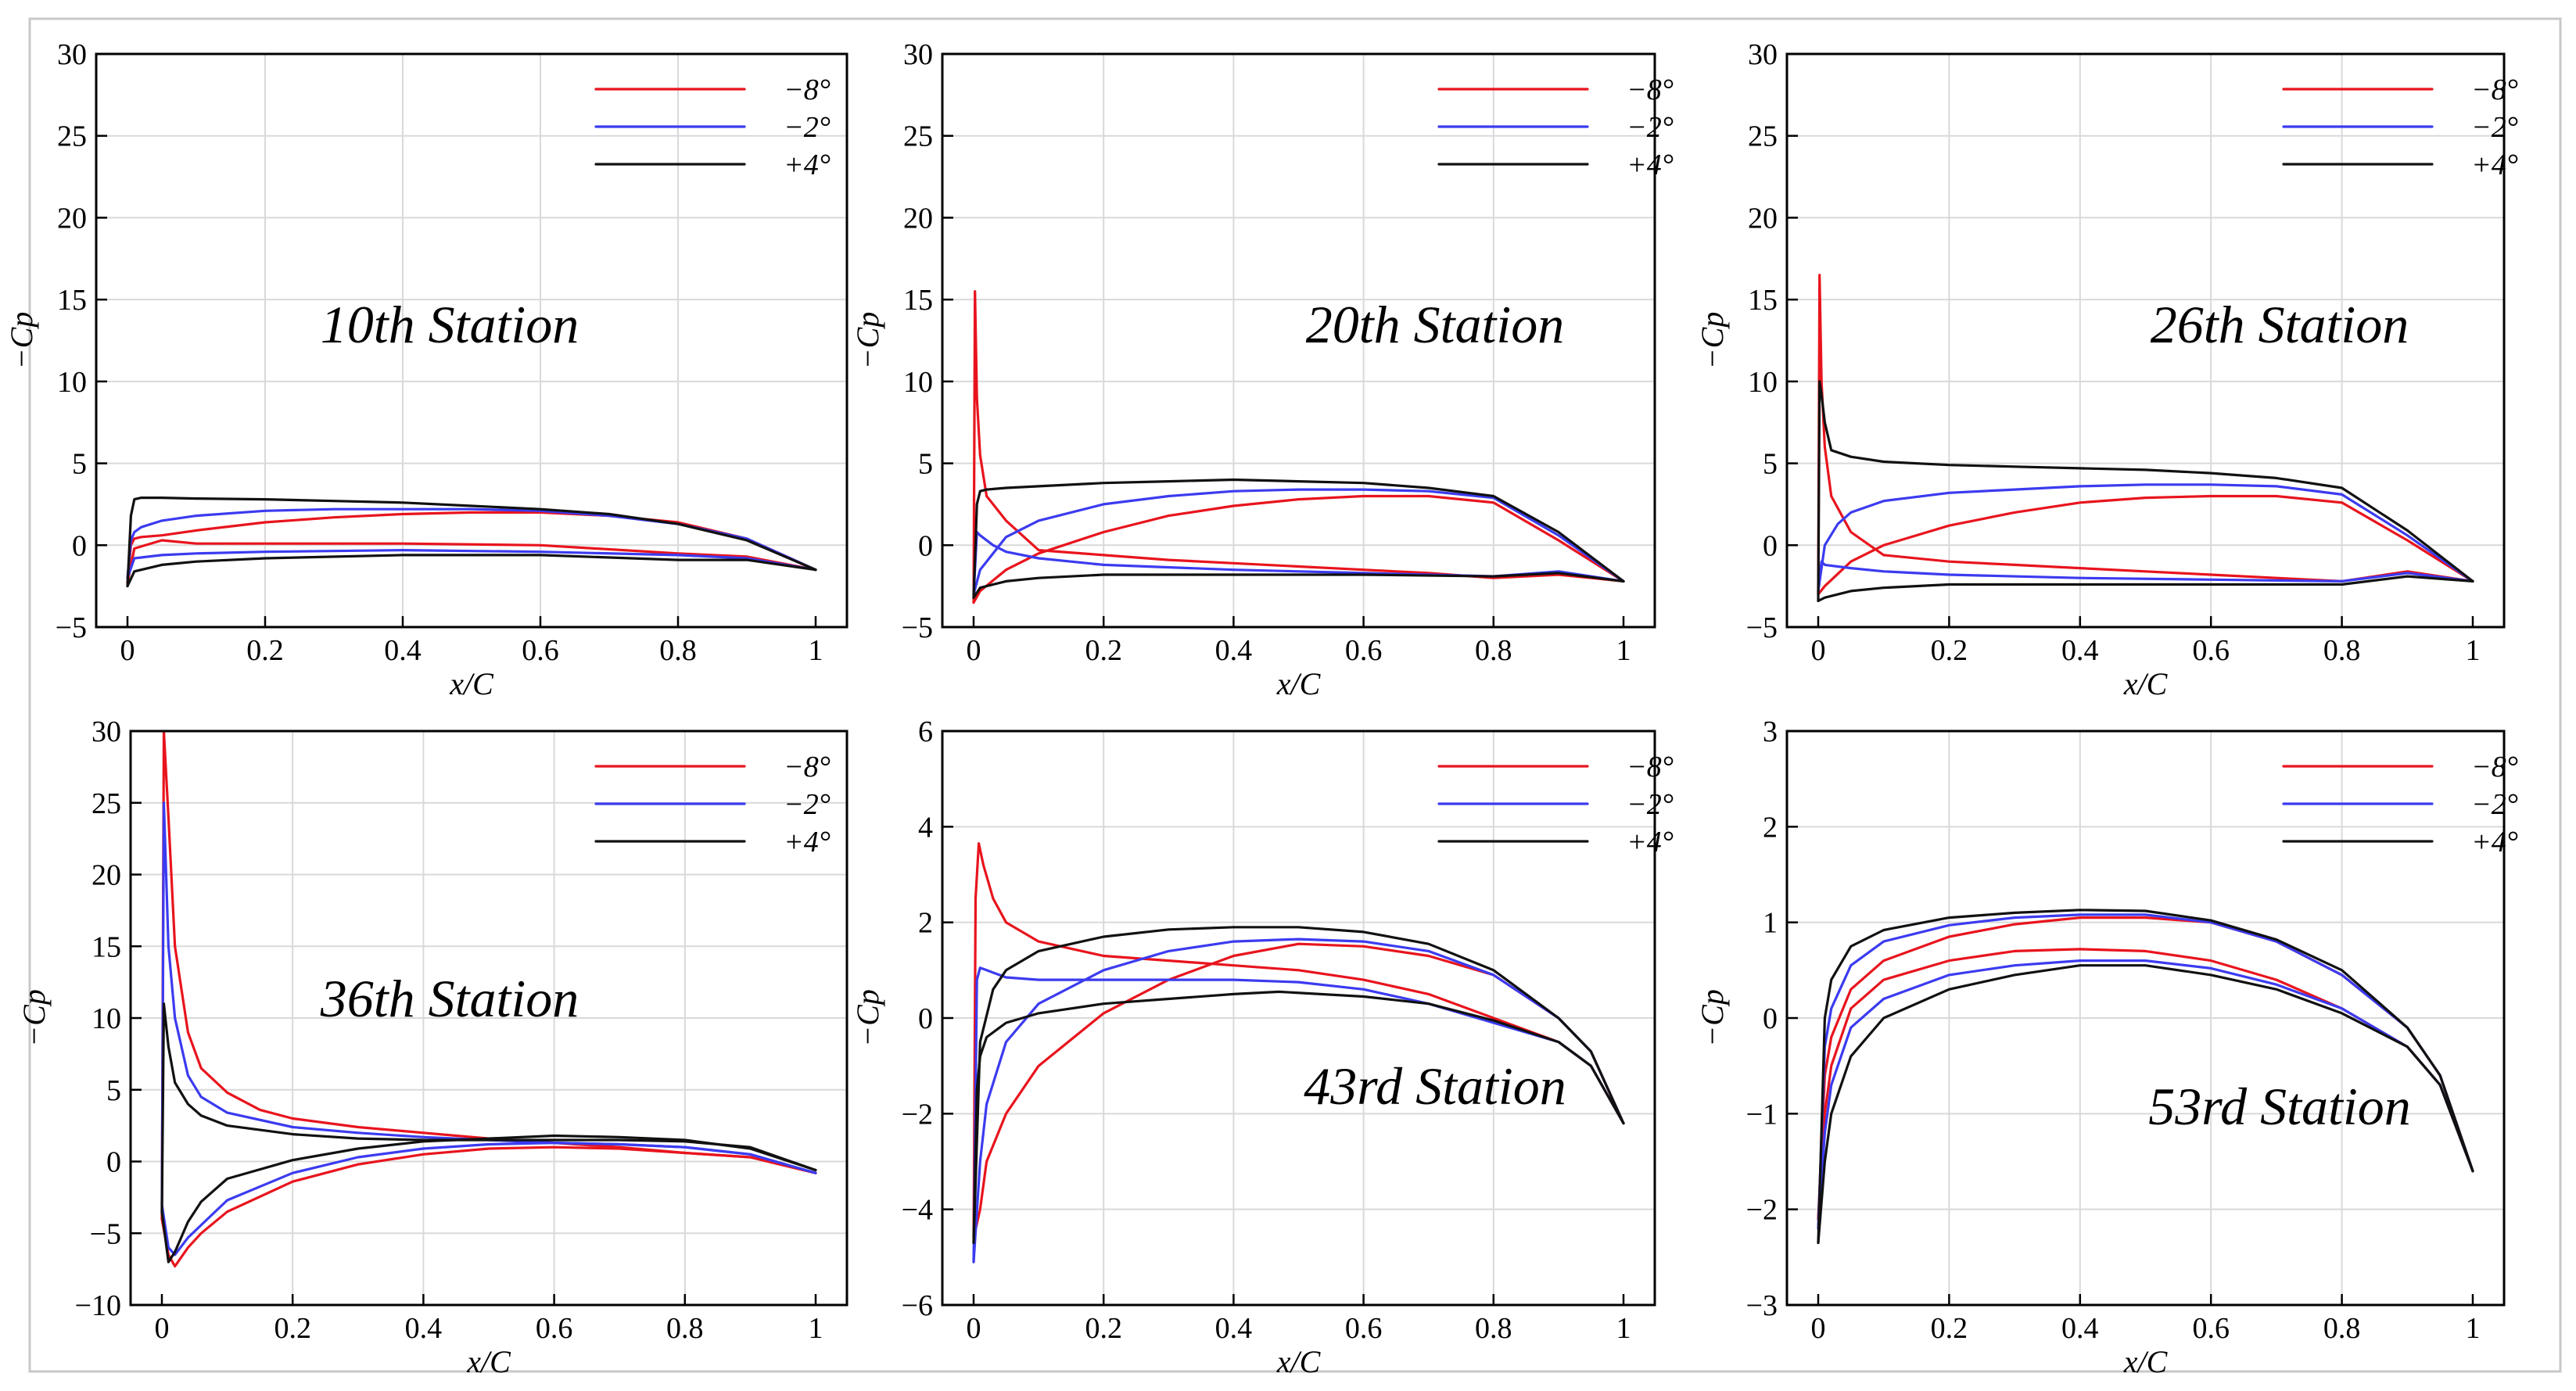 This screenshot has width=2576, height=1391. Describe the element at coordinates (1770, 827) in the screenshot. I see `y-tick-label: 2` at that location.